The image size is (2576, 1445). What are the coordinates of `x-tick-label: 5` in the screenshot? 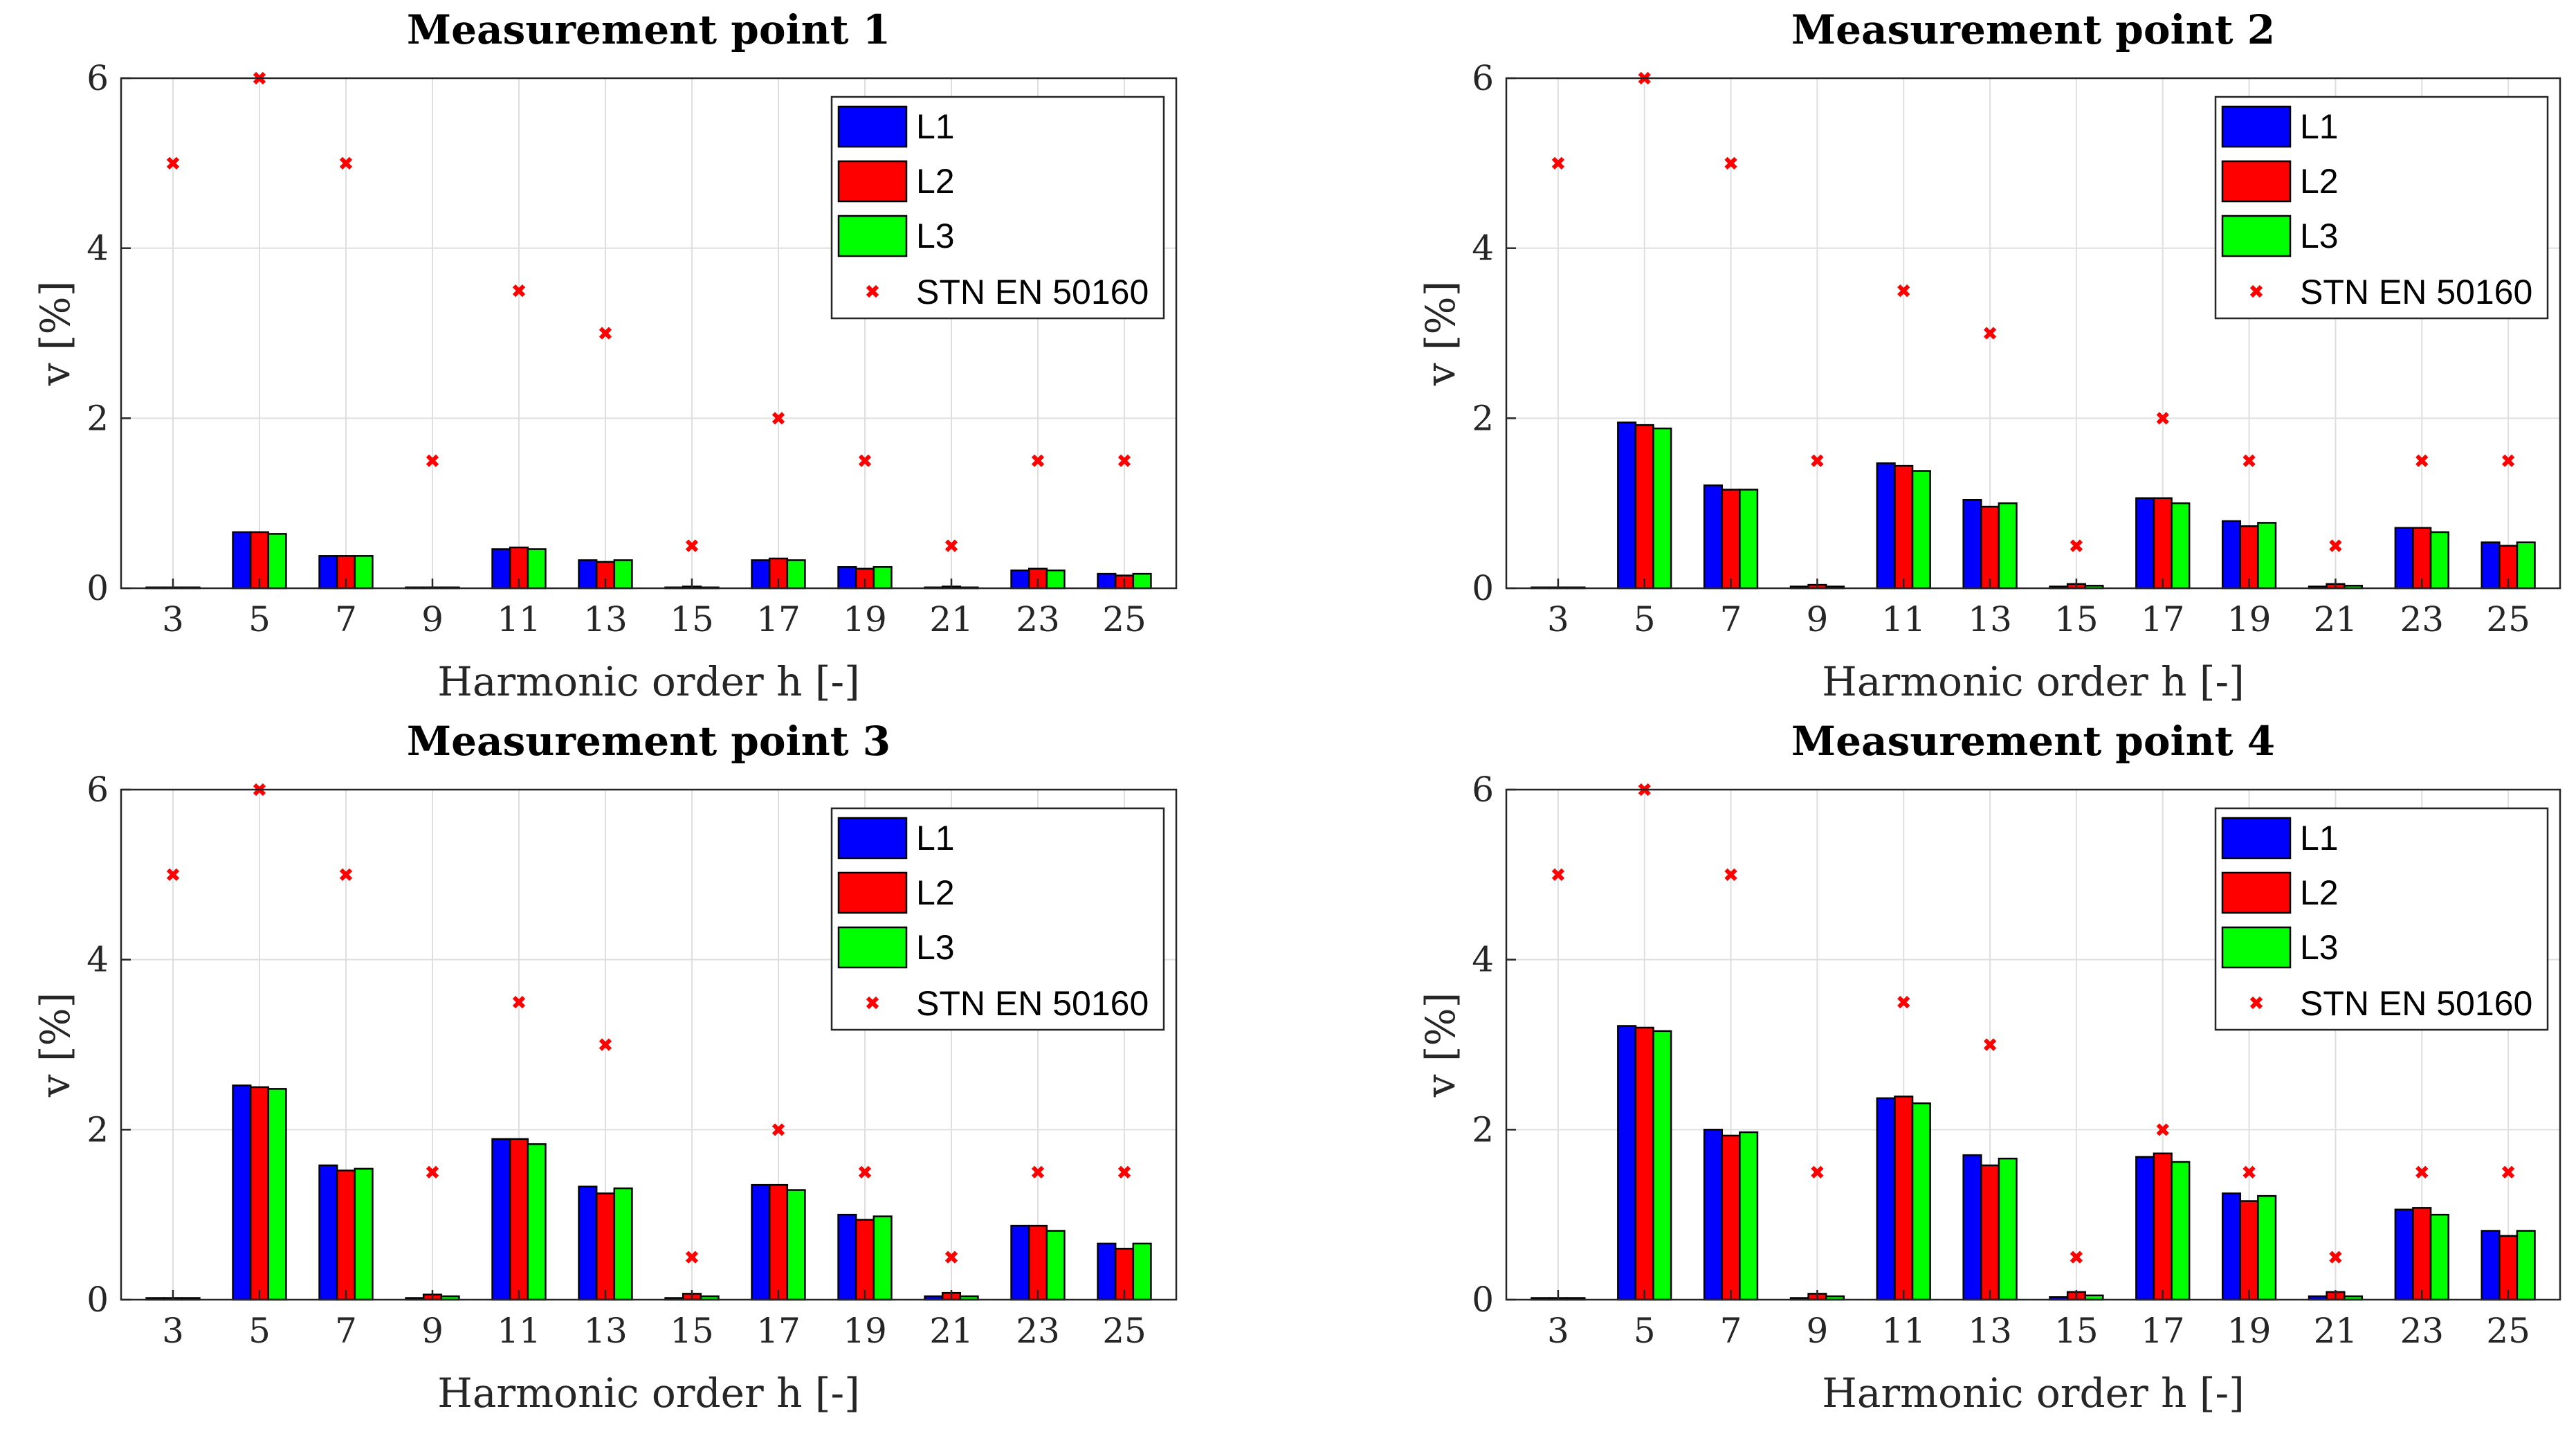 It's located at (260, 1331).